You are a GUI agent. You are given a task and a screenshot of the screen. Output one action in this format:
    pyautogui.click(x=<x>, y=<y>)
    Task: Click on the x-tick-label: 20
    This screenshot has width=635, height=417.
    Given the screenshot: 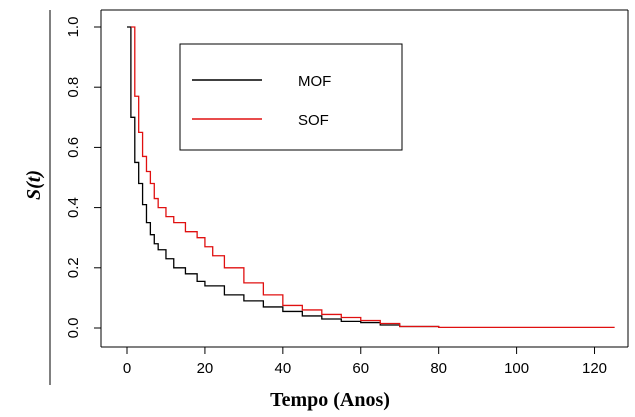 What is the action you would take?
    pyautogui.click(x=205, y=368)
    